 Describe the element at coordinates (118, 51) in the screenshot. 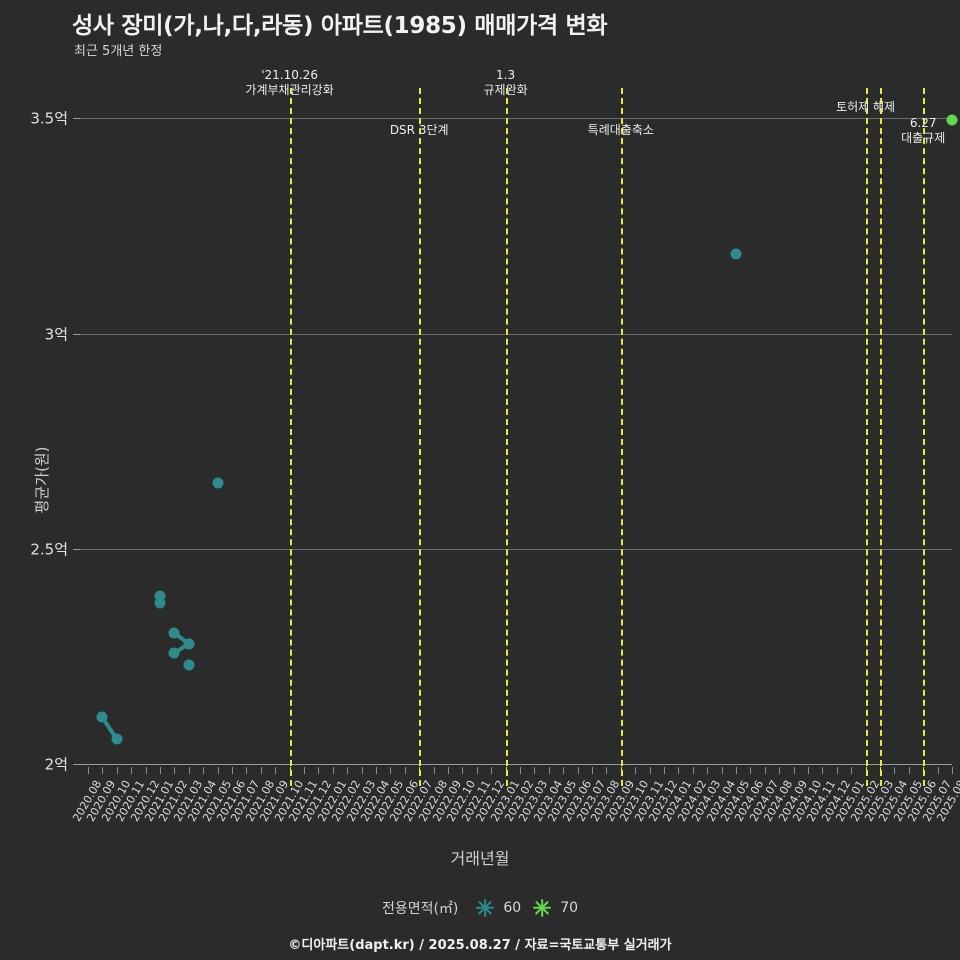

I see `page-subtitle: 최근 5개년 한정` at that location.